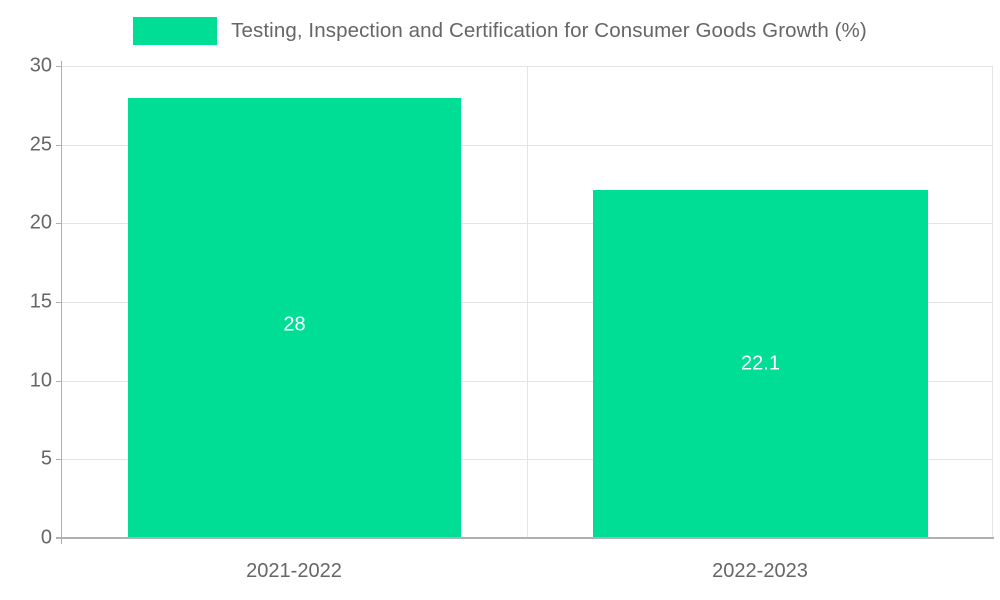  I want to click on gridline-vertical-category-divider, so click(527, 302).